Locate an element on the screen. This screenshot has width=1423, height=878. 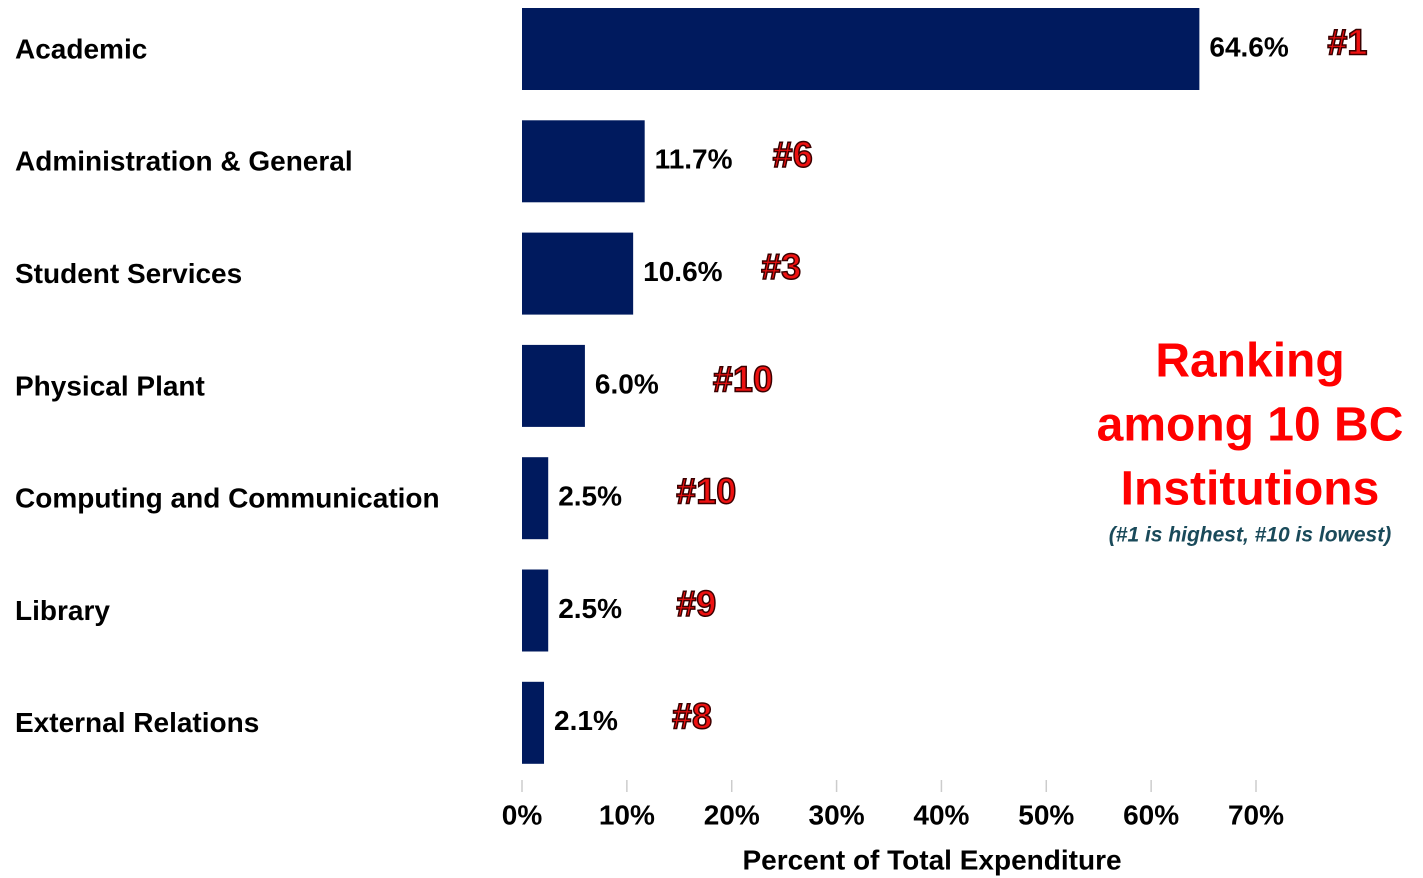
x-tick-label: 60% is located at coordinates (1151, 814).